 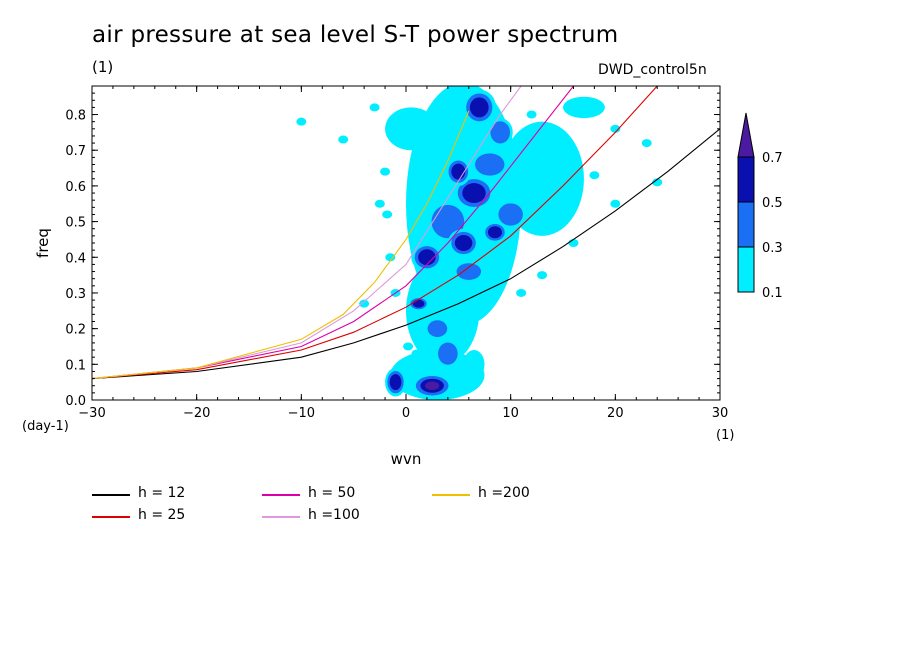 What do you see at coordinates (103, 67) in the screenshot?
I see `units-label: (1)` at bounding box center [103, 67].